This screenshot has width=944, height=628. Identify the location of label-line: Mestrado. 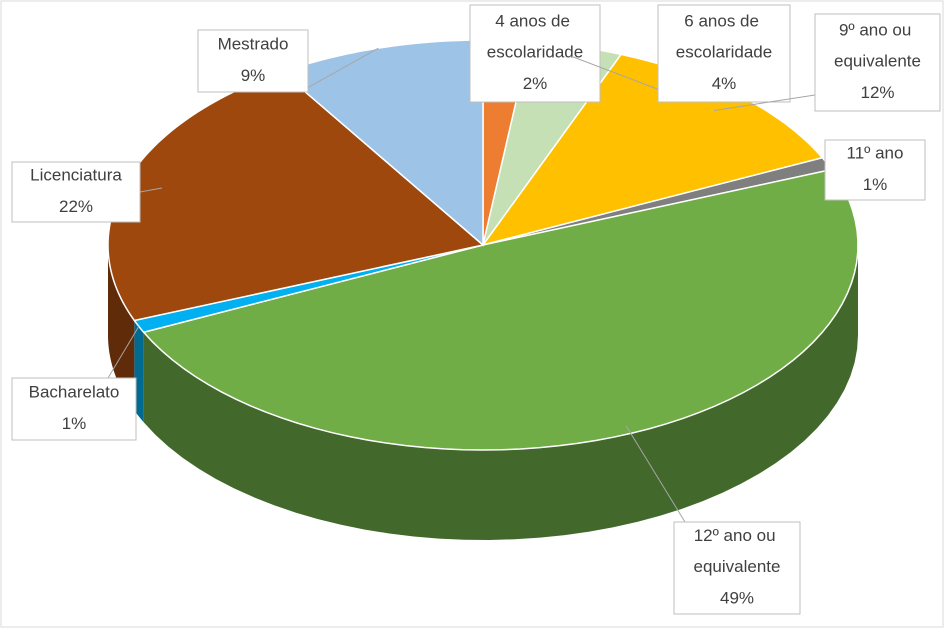
(253, 44).